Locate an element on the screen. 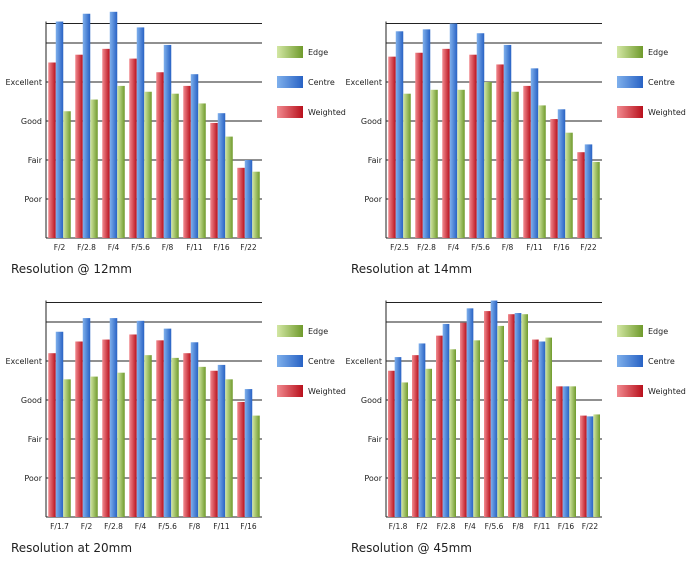 The height and width of the screenshot is (568, 700). chart-caption: Resolution @ 45mm is located at coordinates (411, 548).